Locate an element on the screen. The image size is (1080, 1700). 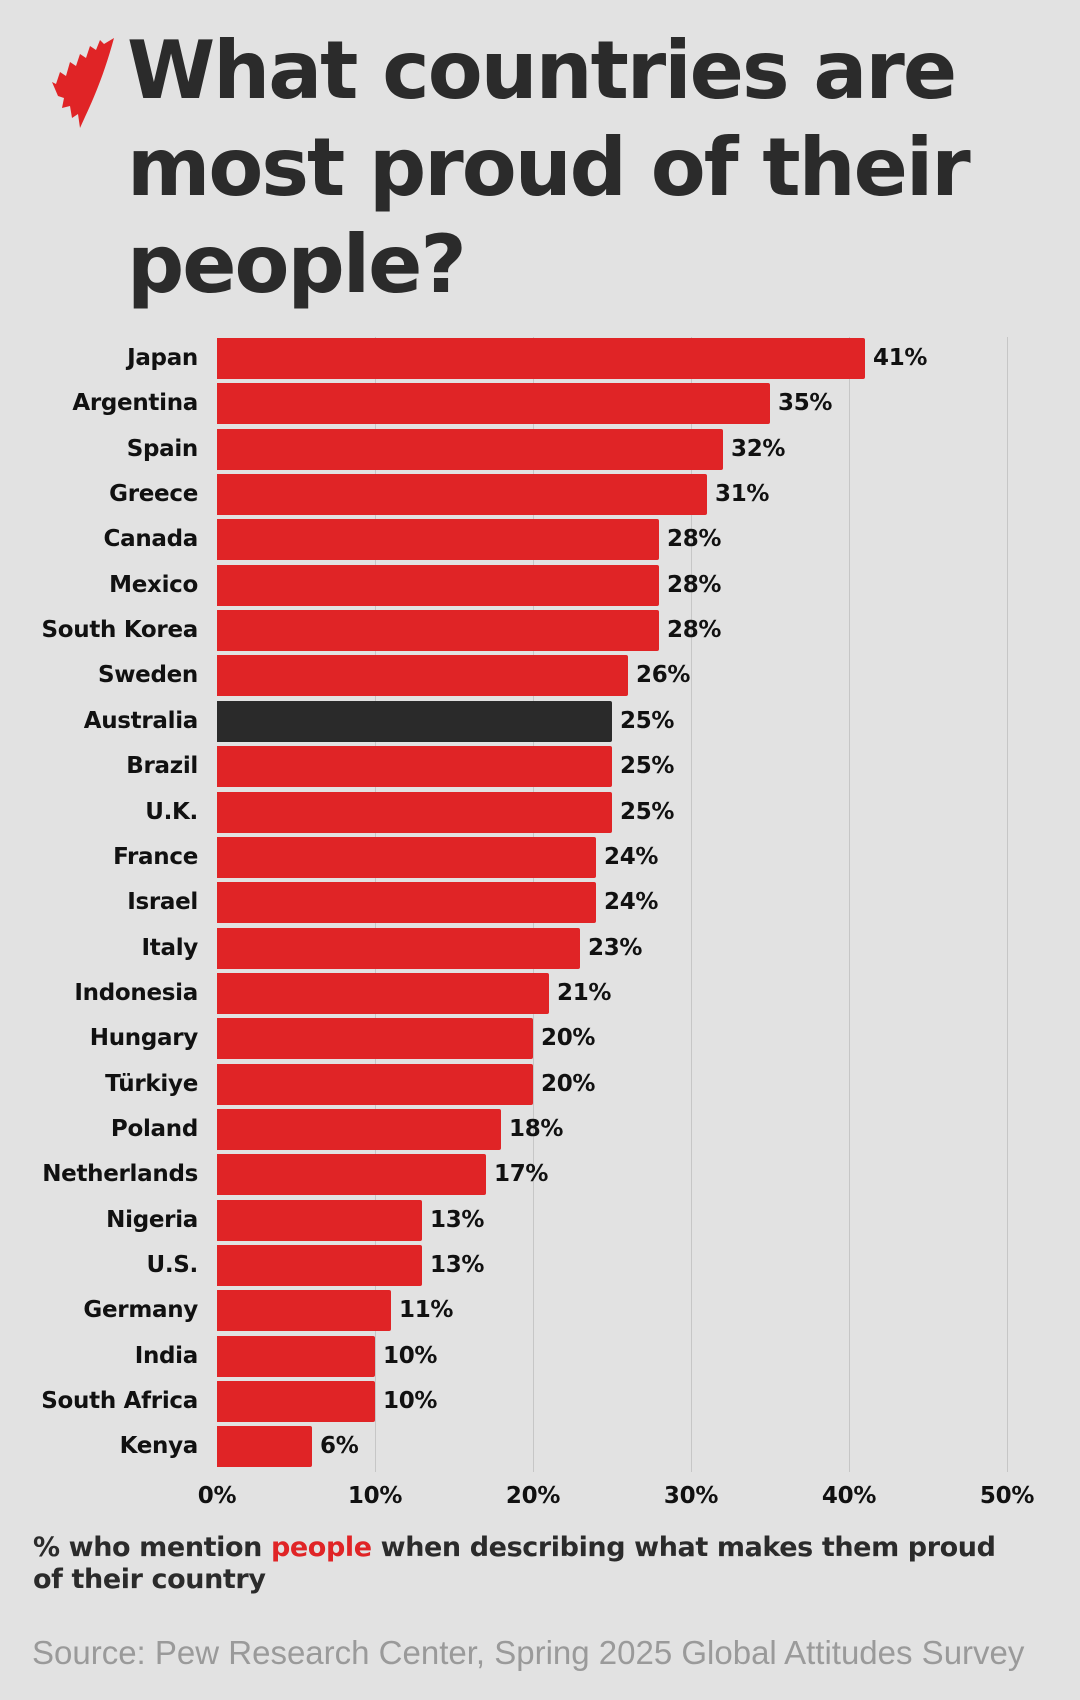
bar-row: Poland 18% is located at coordinates (540, 1129).